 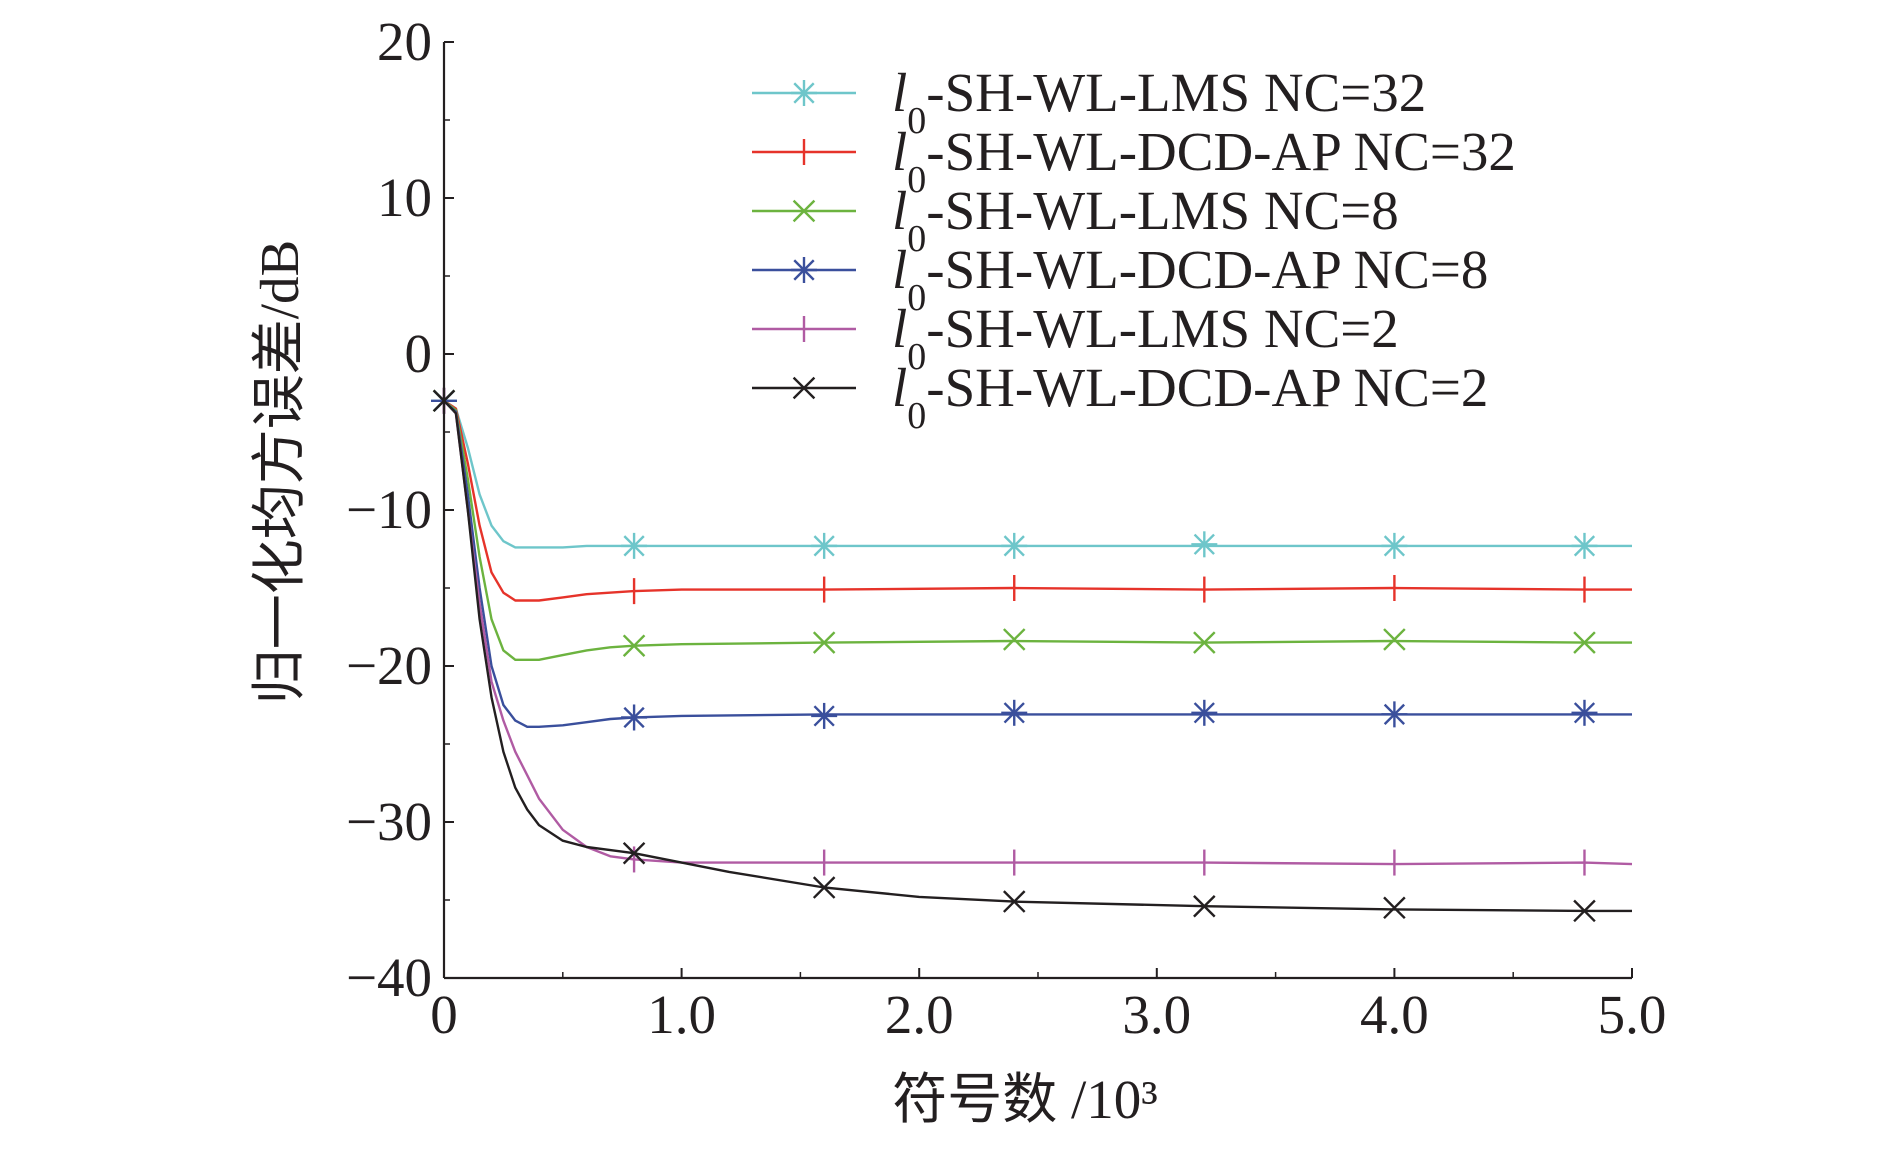 I want to click on legend-label-text: -SH-WL-LMS NC=8, so click(x=1162, y=210).